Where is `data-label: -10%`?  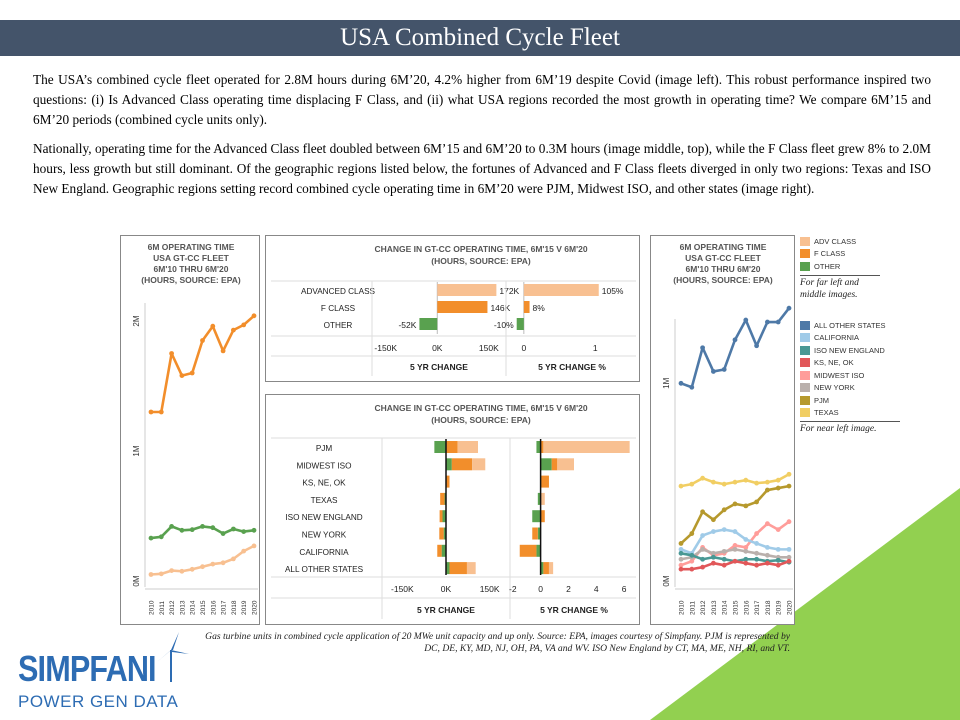
data-label: -10% is located at coordinates (504, 325).